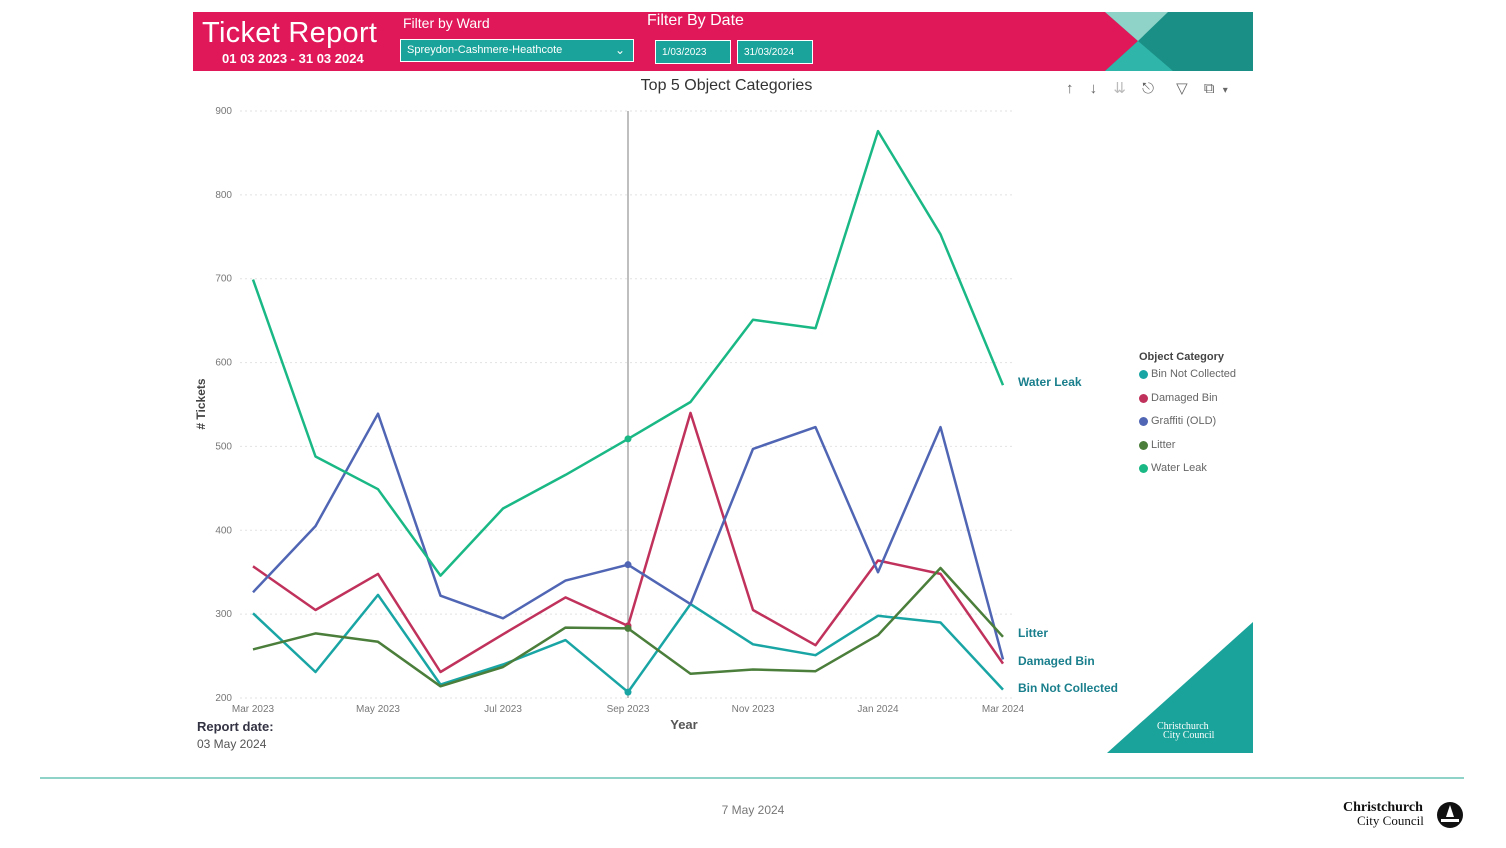 The width and height of the screenshot is (1506, 848). What do you see at coordinates (628, 709) in the screenshot?
I see `x-tick-label: Sep 2023` at bounding box center [628, 709].